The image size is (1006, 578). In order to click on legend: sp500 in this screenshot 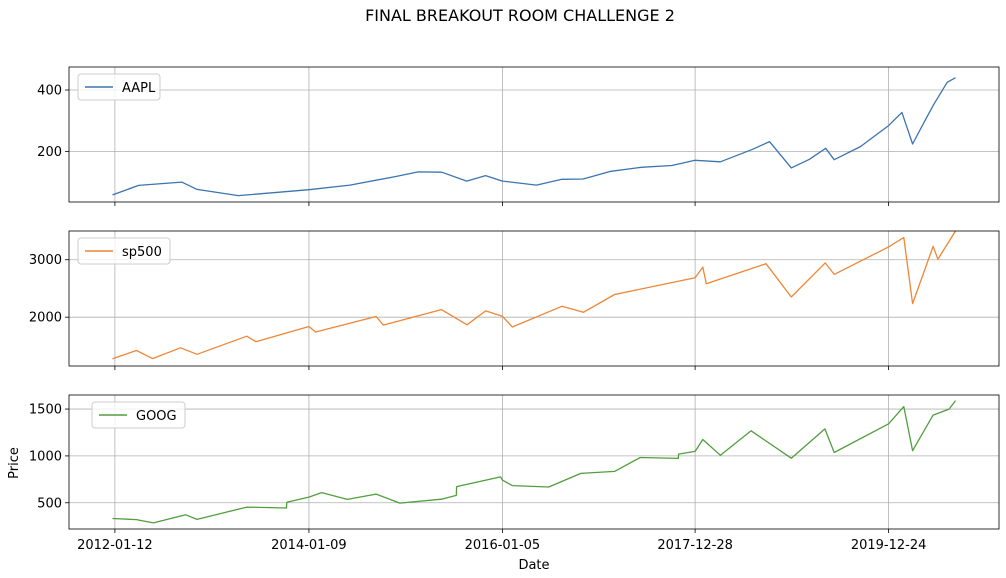, I will do `click(124, 251)`.